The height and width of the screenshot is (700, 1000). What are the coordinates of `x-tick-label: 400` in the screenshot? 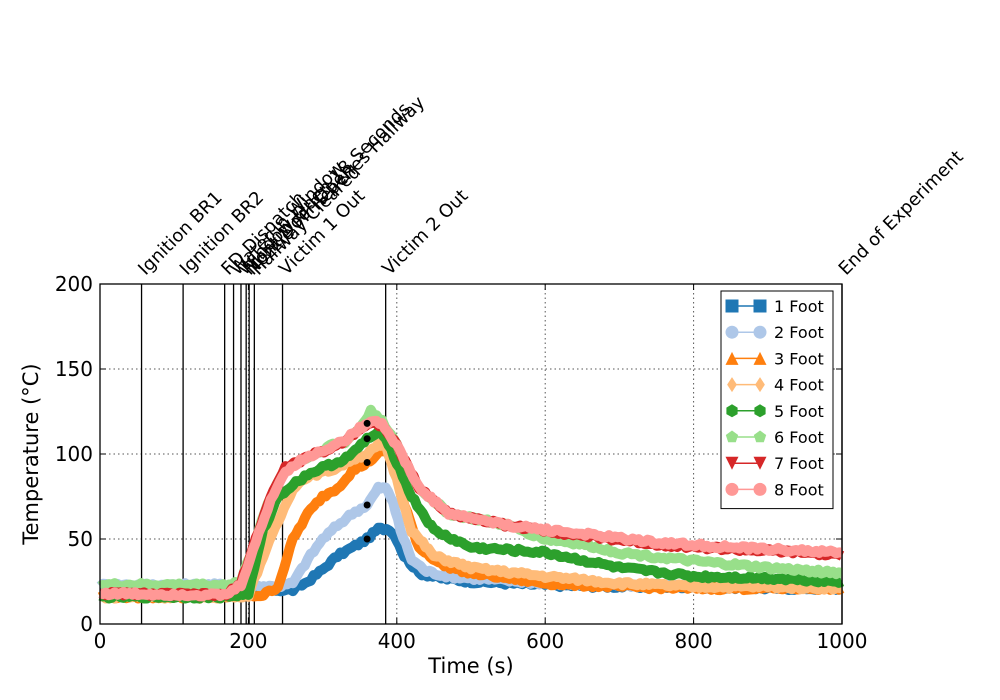 It's located at (397, 641).